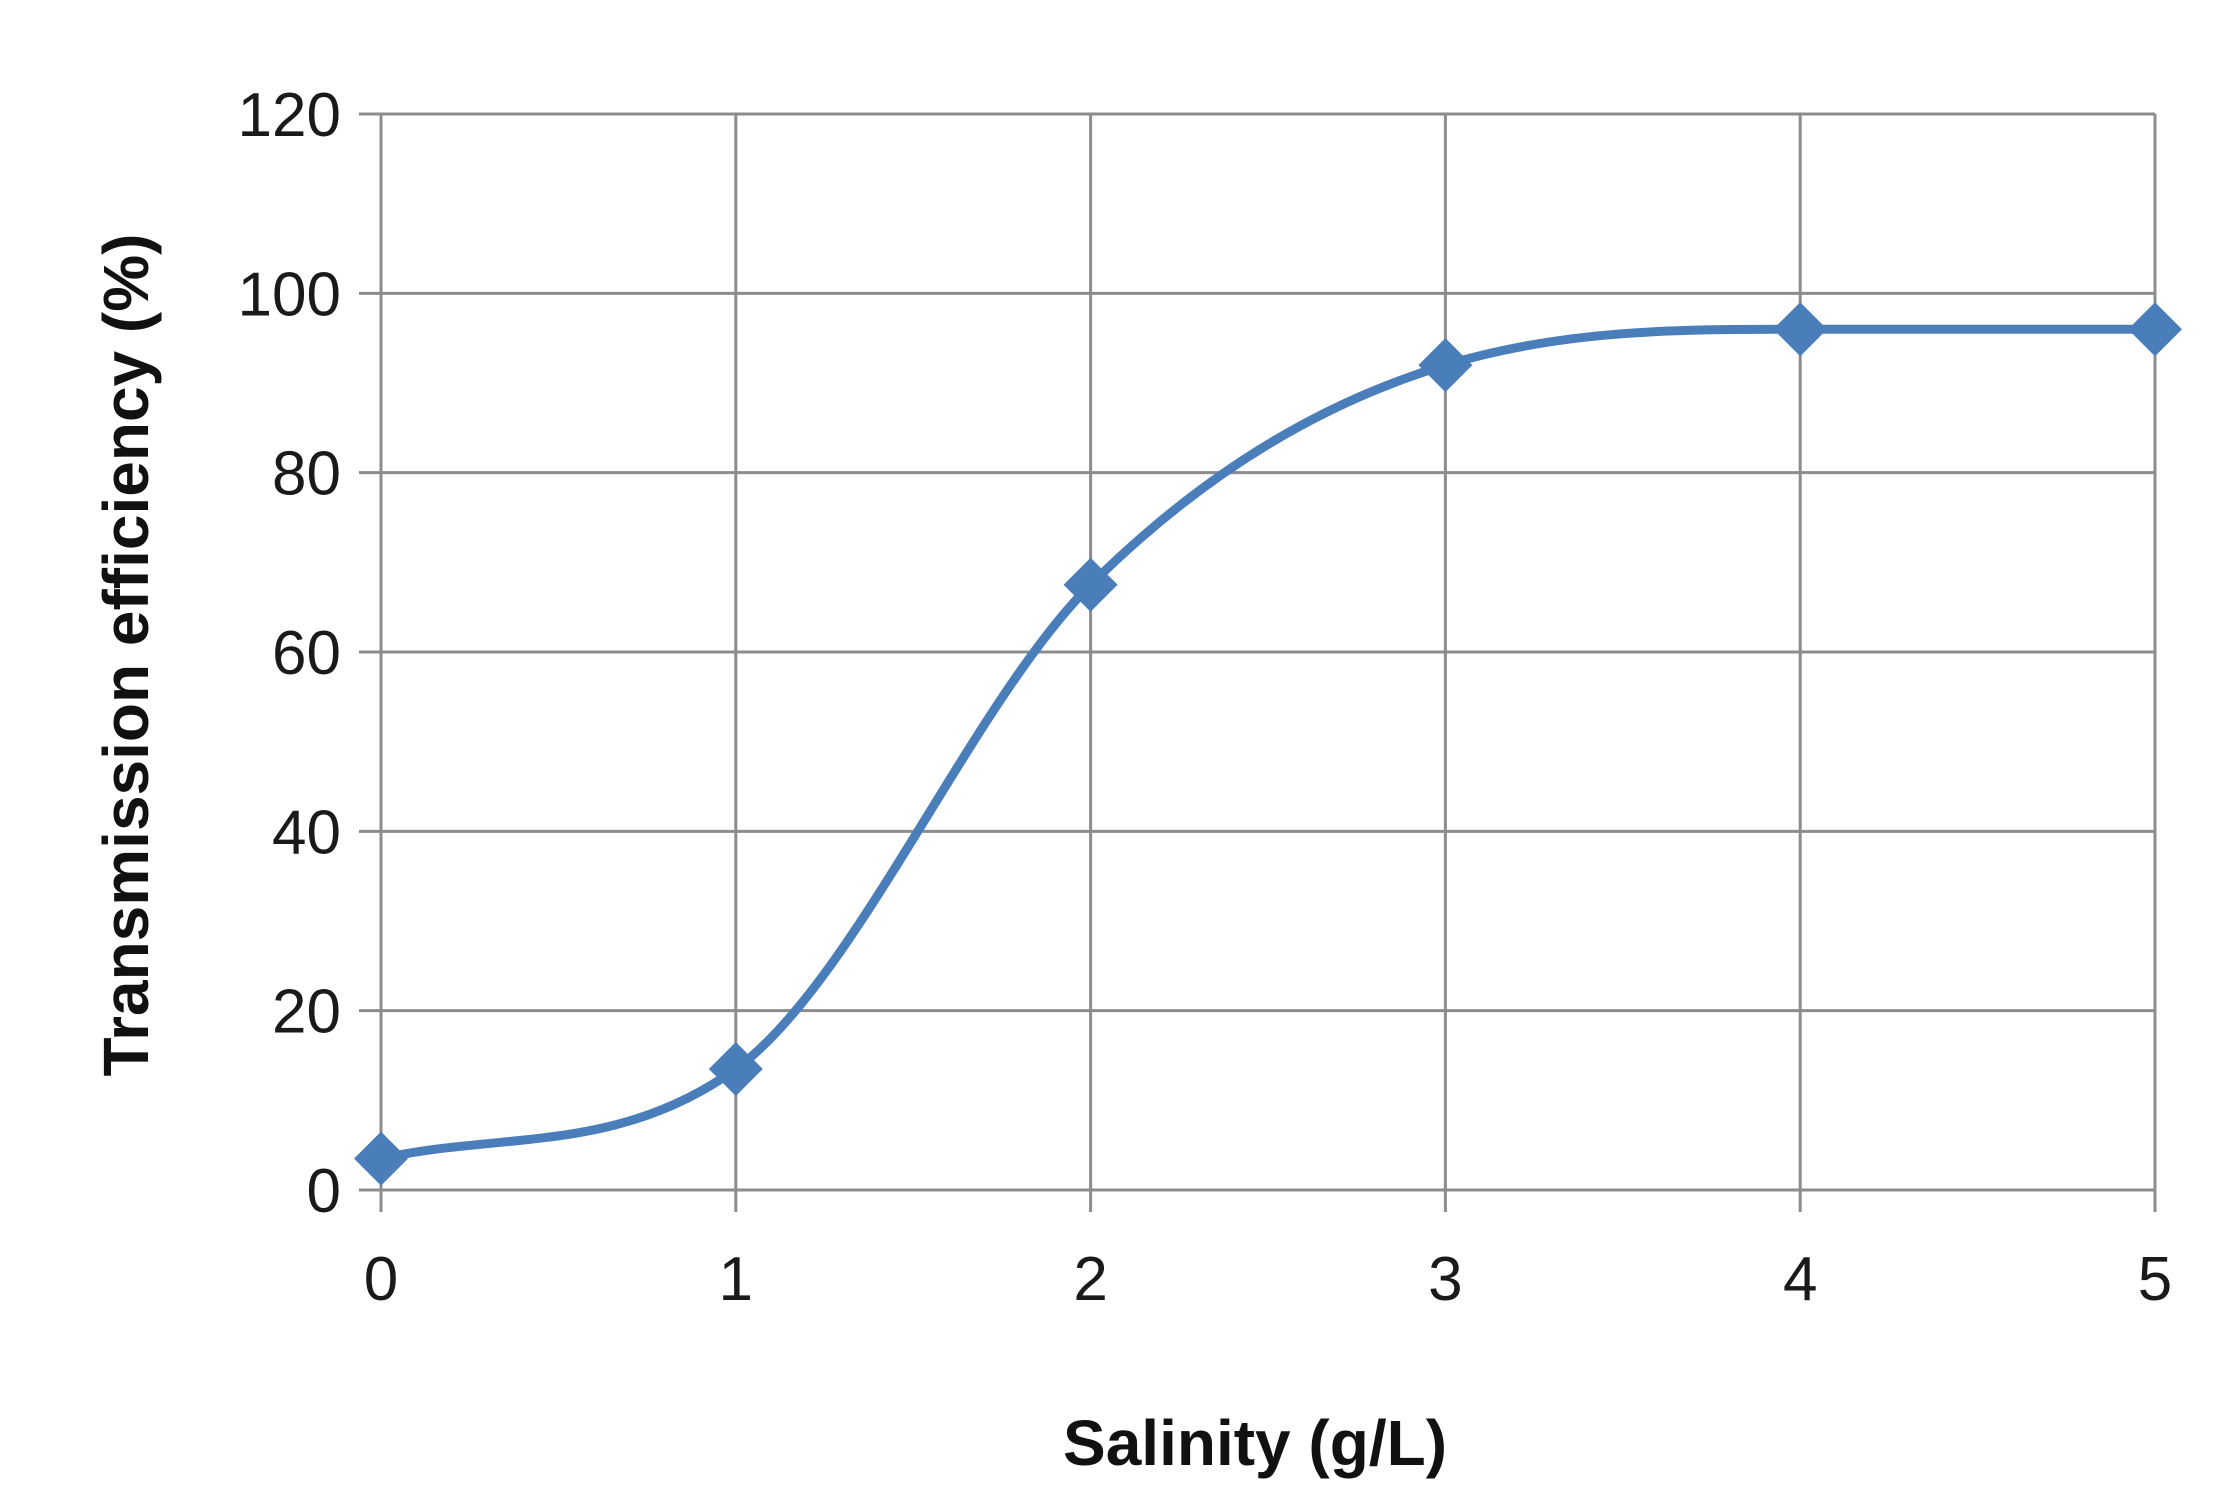 Image resolution: width=2237 pixels, height=1498 pixels. Describe the element at coordinates (306, 832) in the screenshot. I see `y-tick-label: 40` at that location.